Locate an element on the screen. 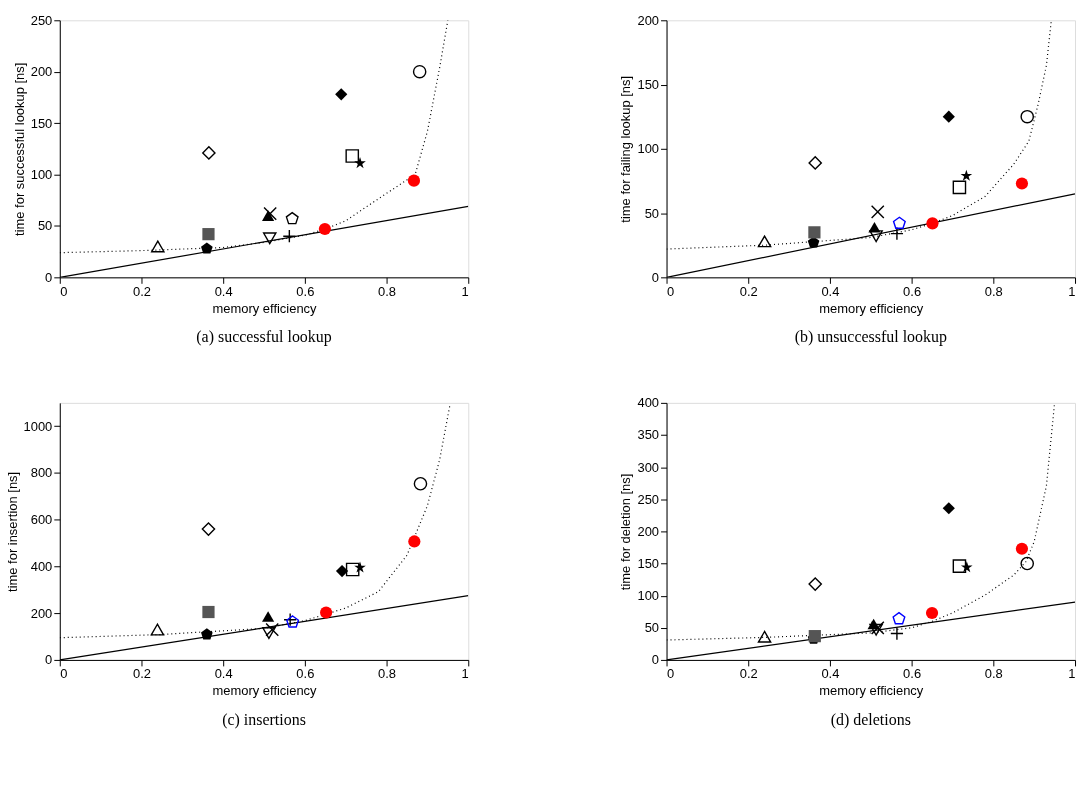  y-axis-title: time for deletion [ns] is located at coordinates (626, 532).